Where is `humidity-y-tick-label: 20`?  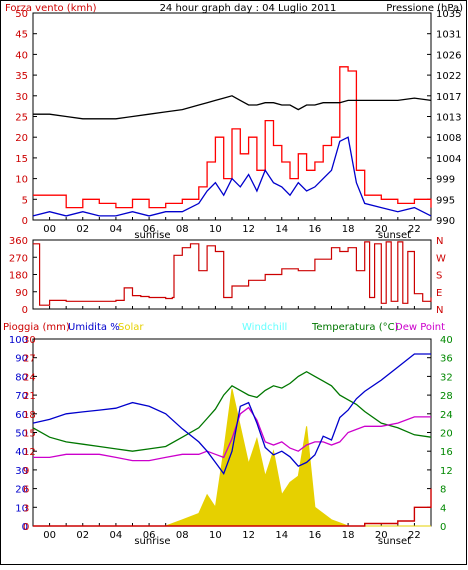 humidity-y-tick-label: 20 is located at coordinates (21, 490).